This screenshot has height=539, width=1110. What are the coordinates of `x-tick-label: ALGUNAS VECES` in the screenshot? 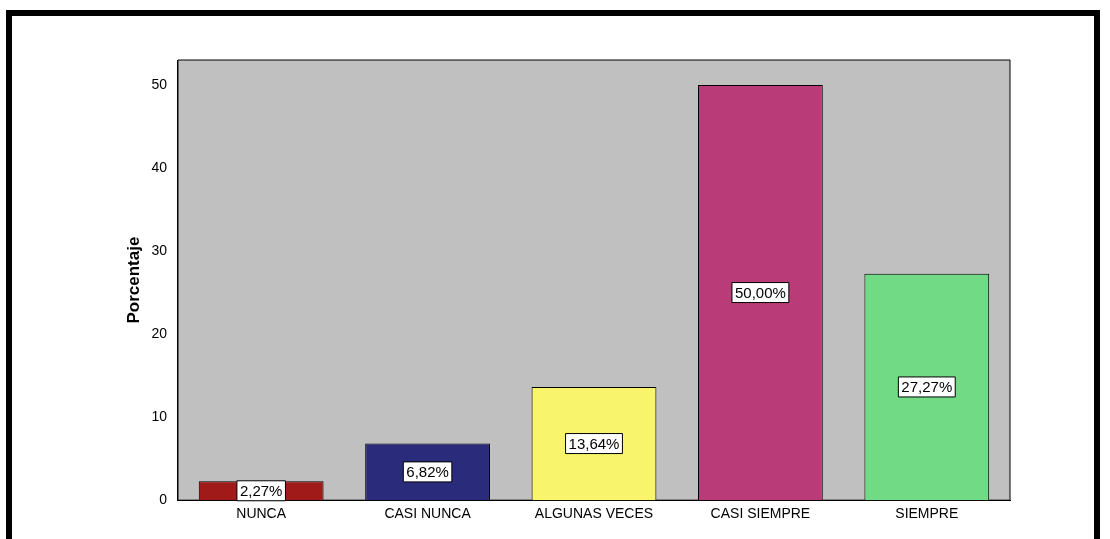 It's located at (594, 513).